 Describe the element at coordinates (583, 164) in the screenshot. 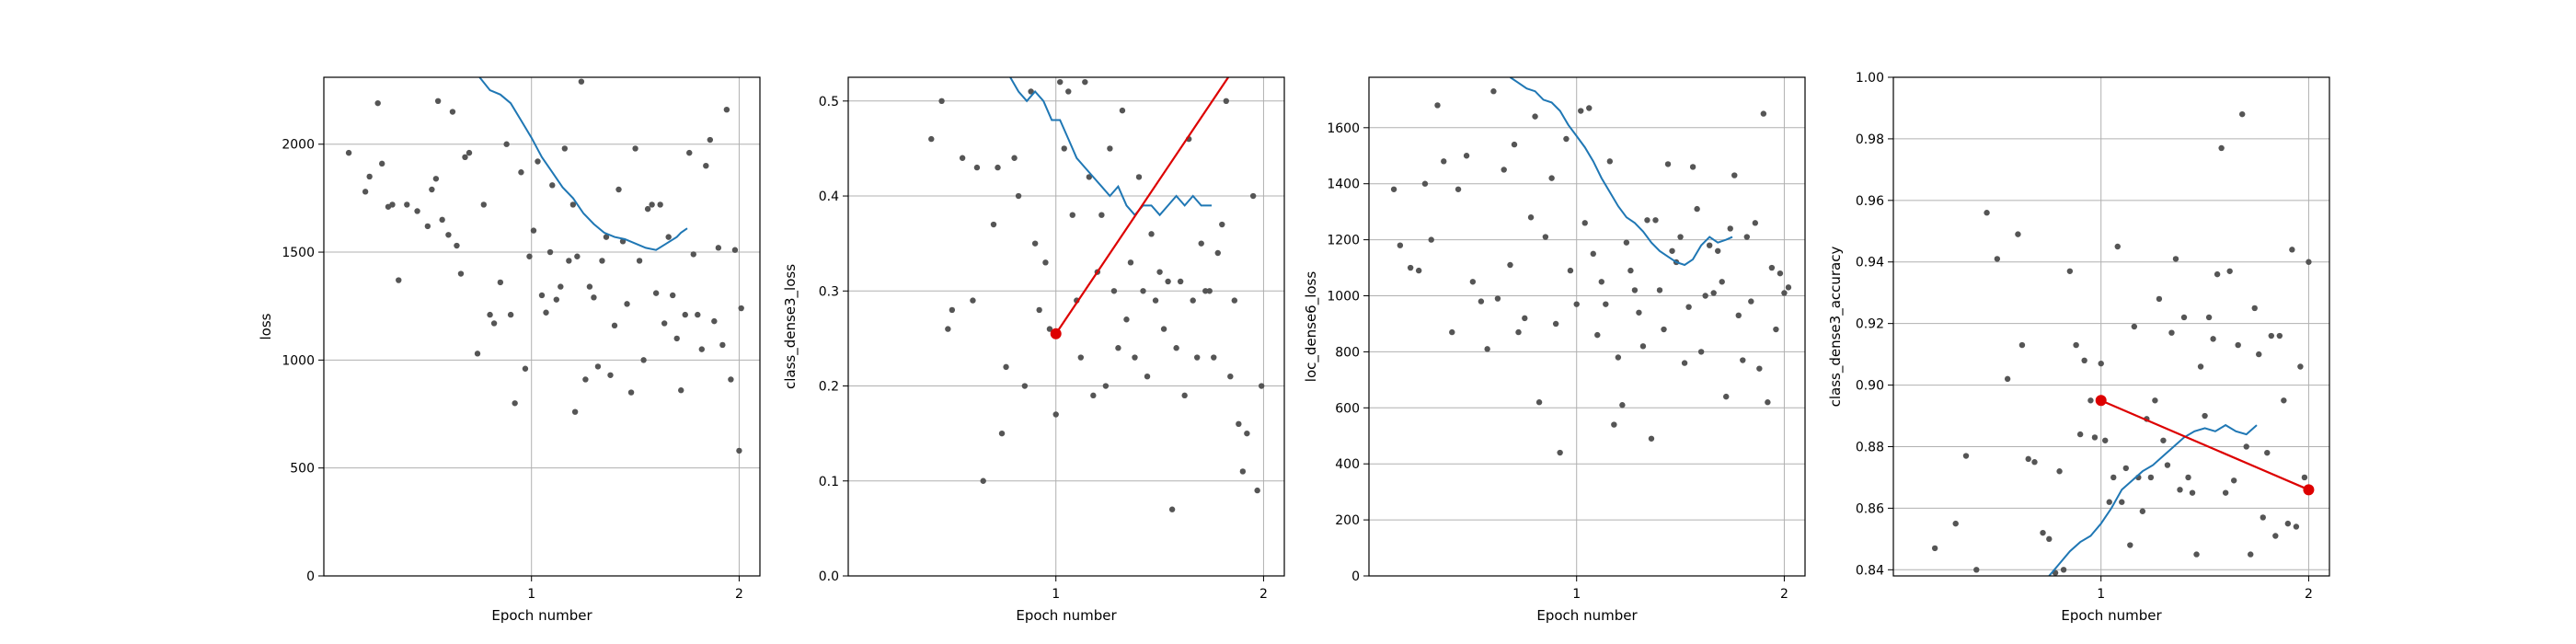

I see `series-line` at that location.